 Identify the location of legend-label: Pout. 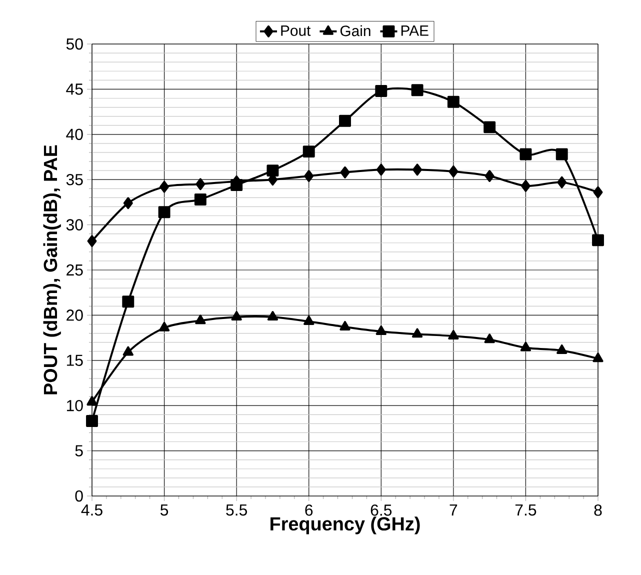
(296, 31).